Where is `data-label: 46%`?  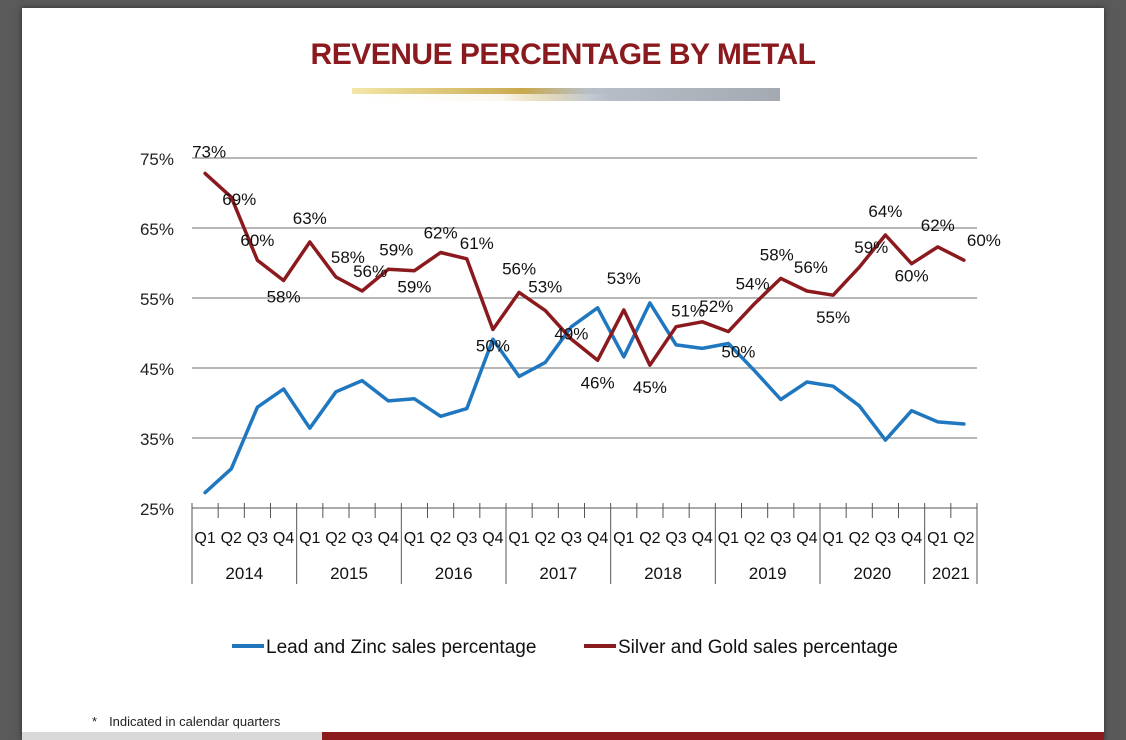
data-label: 46% is located at coordinates (598, 382).